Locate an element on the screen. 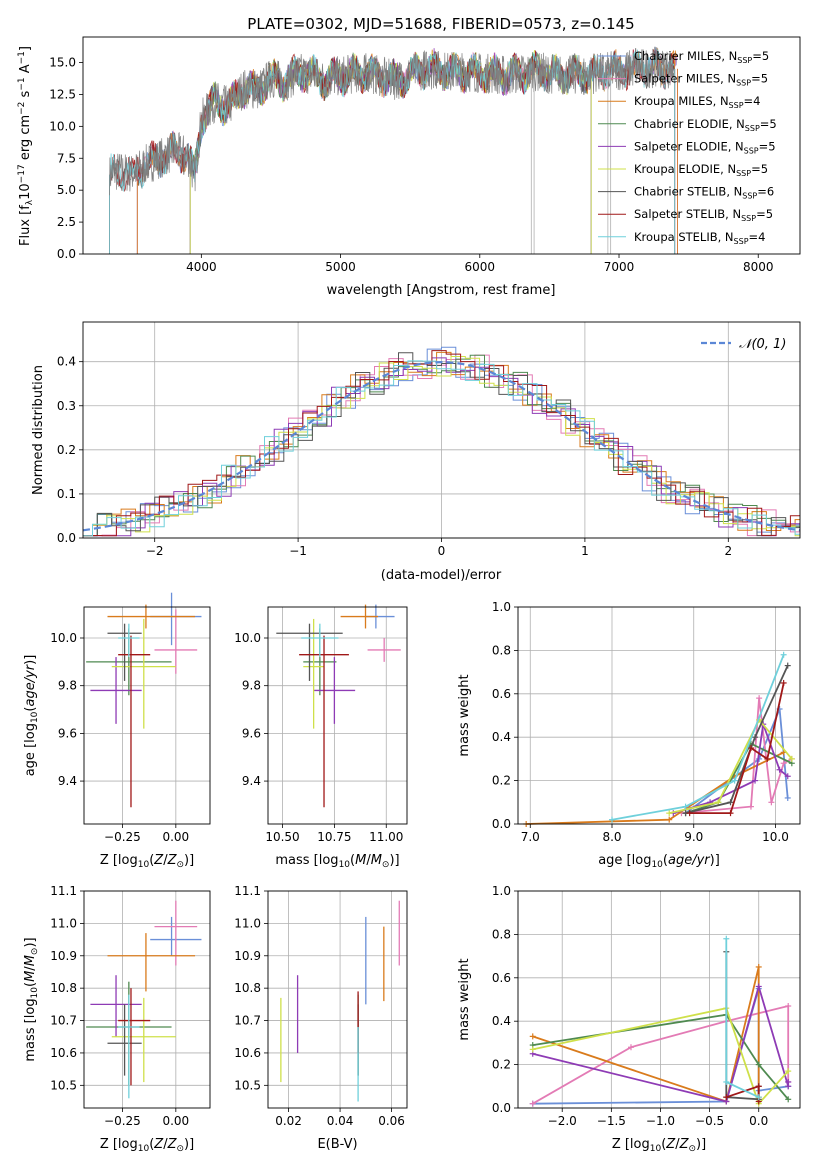  x-tick-label: 0.04 is located at coordinates (340, 1121).